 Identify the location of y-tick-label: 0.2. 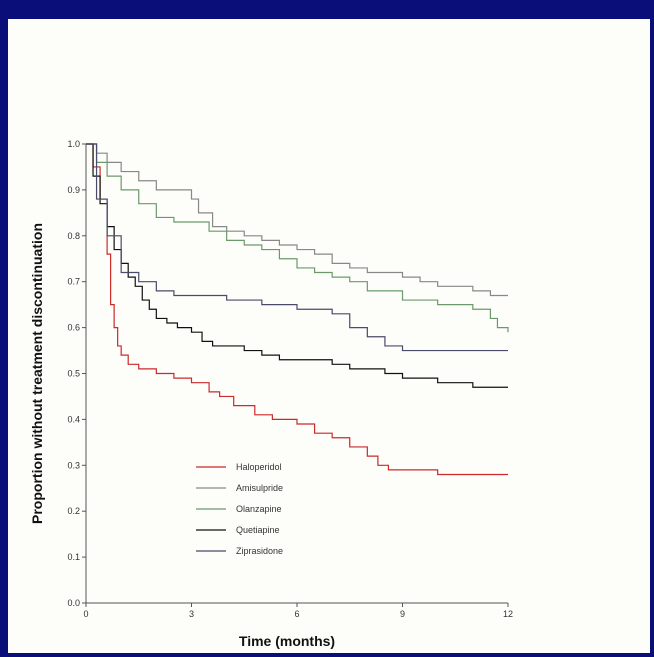
(73, 511).